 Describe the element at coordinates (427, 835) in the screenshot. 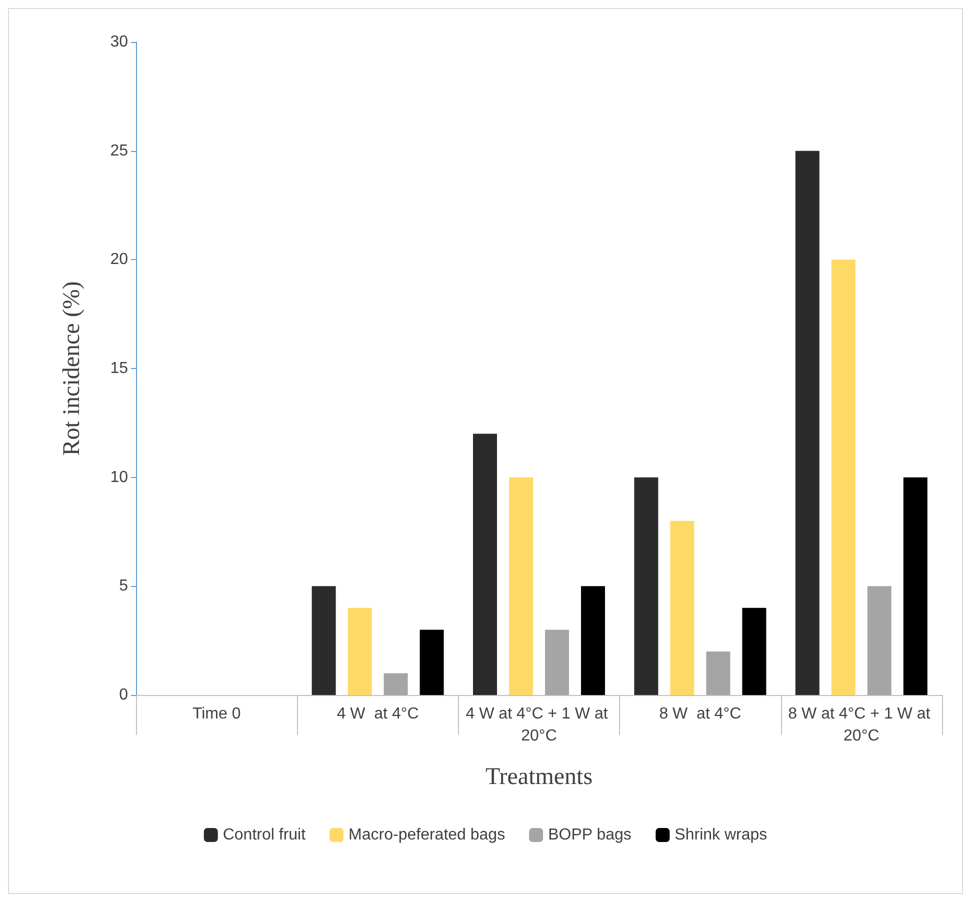

I see `legend-label: Macro-peferated bags` at that location.